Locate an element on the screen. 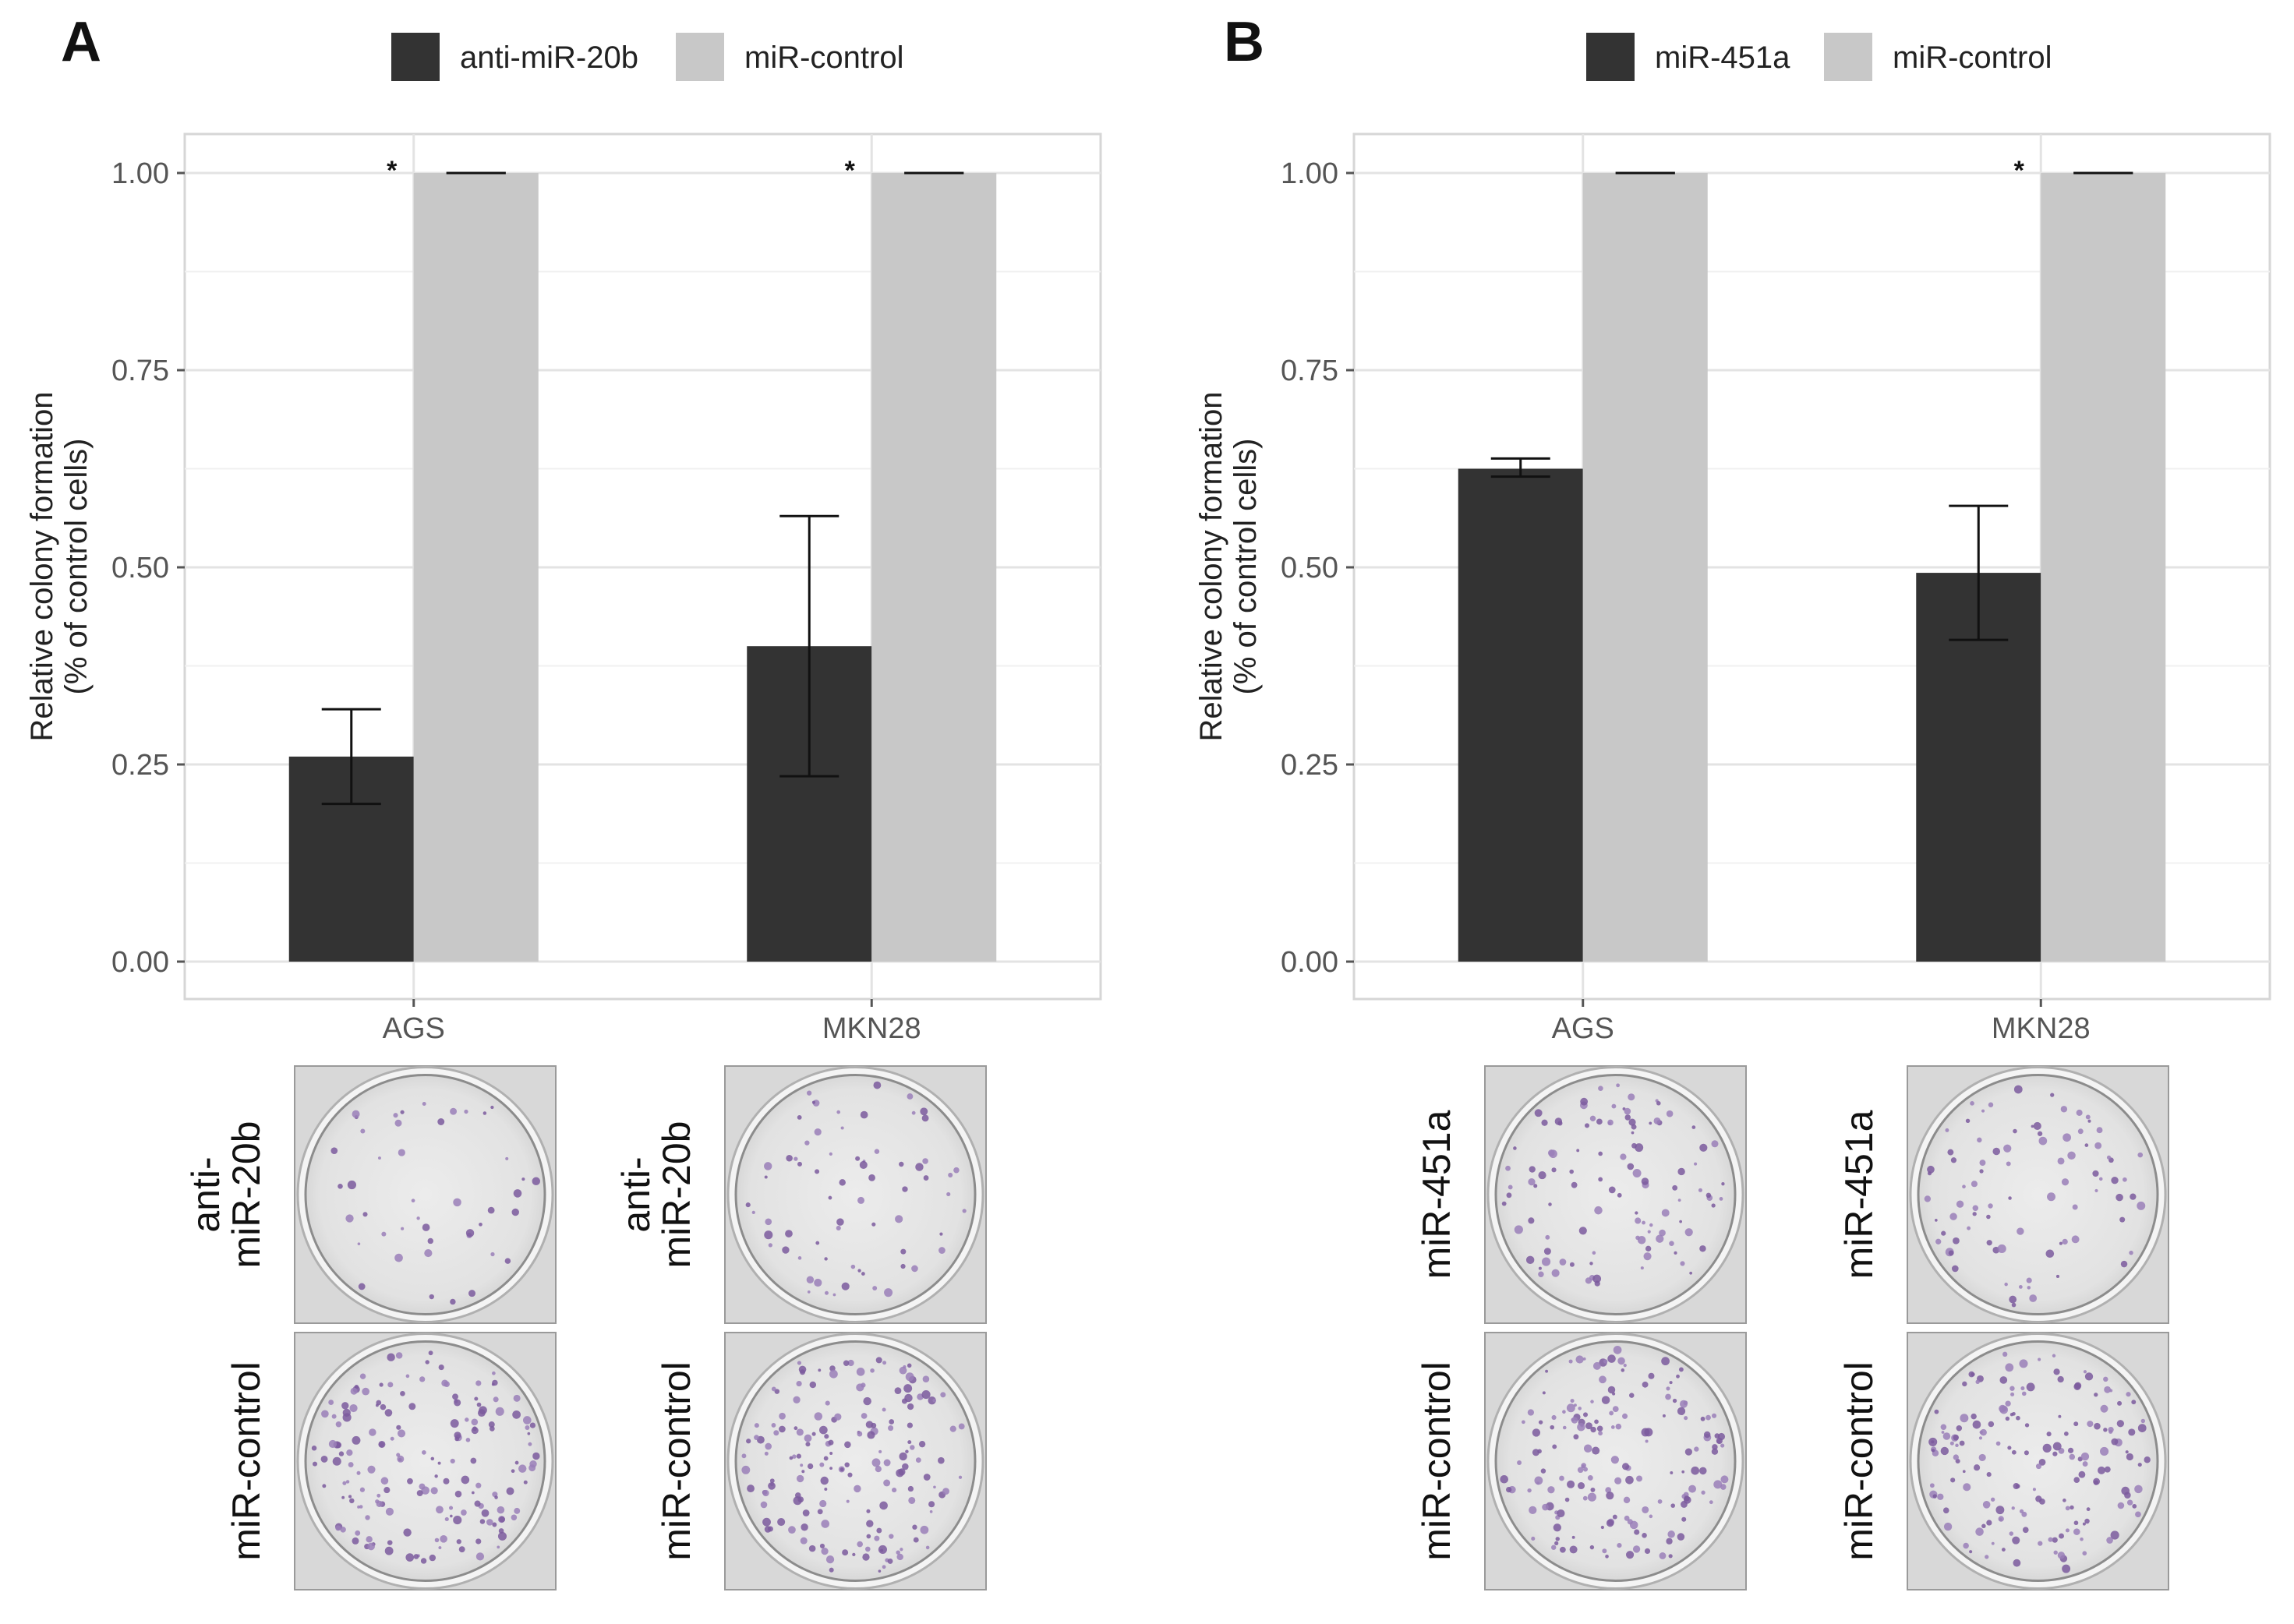 Image resolution: width=2294 pixels, height=1624 pixels. panel-letter: A is located at coordinates (81, 42).